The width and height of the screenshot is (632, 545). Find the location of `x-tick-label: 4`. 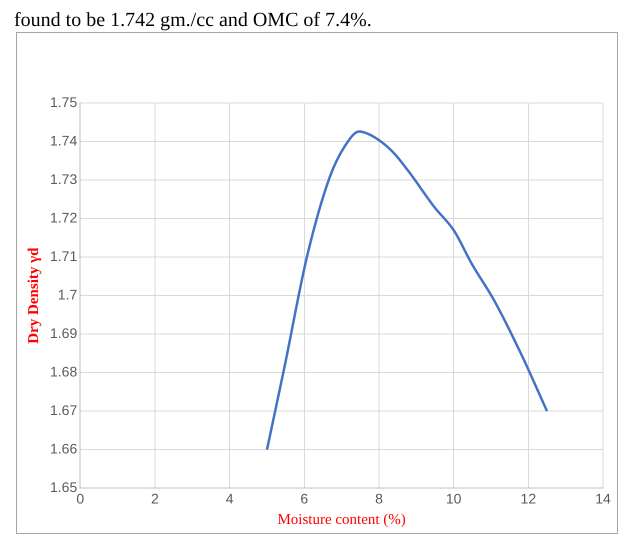

x-tick-label: 4 is located at coordinates (230, 498).